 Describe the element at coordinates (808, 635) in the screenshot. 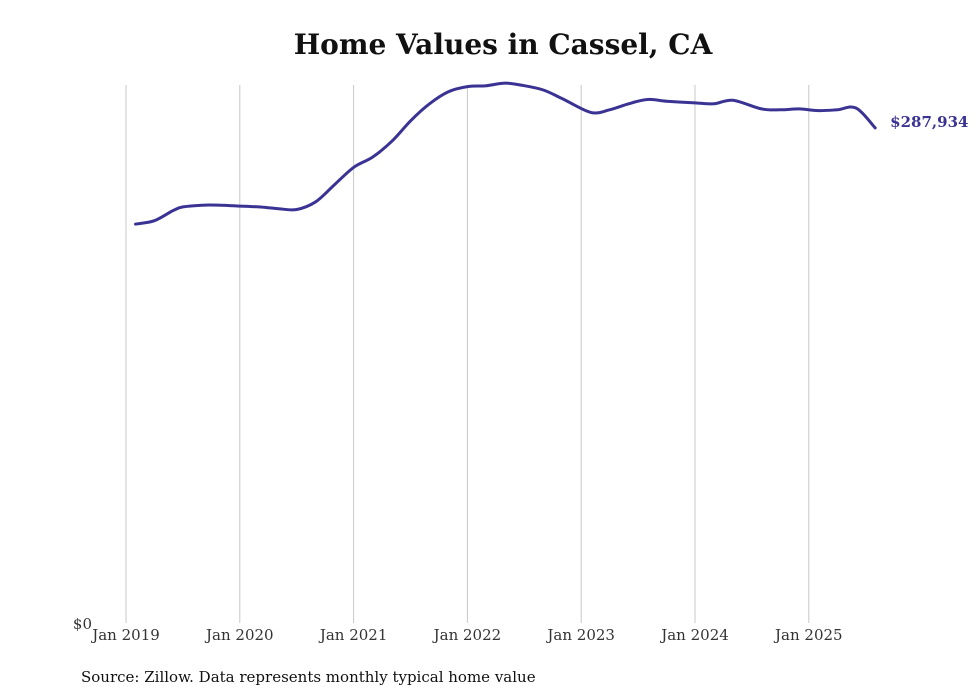

I see `x-tick-label: Jan 2025` at that location.